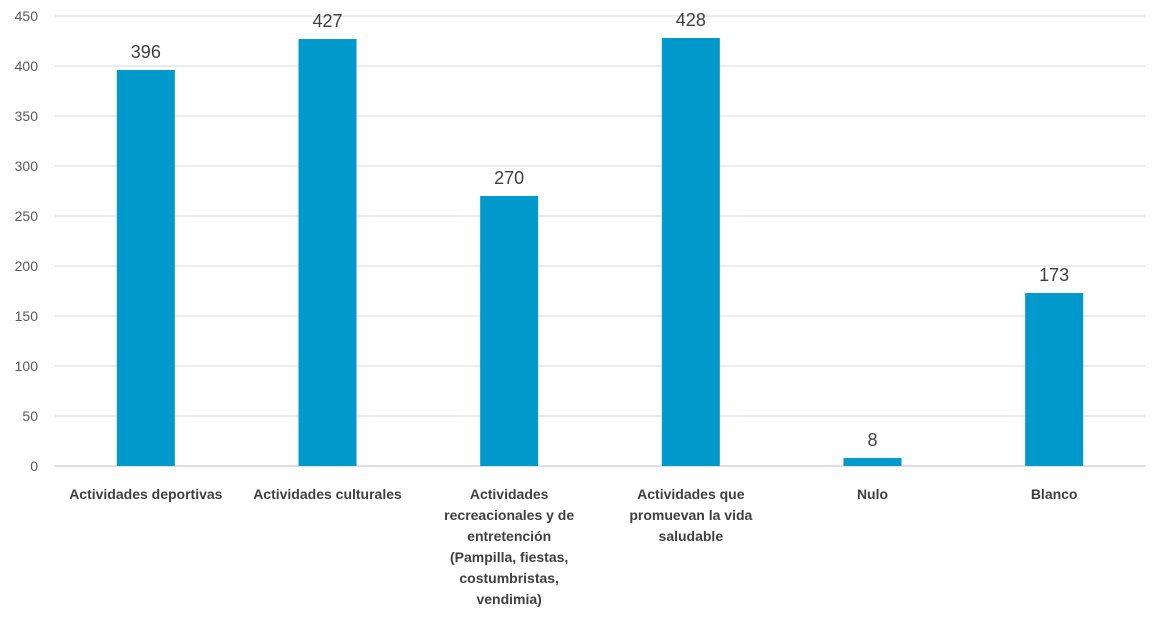 This screenshot has height=625, width=1153. Describe the element at coordinates (27, 366) in the screenshot. I see `y-tick-label: 100` at that location.